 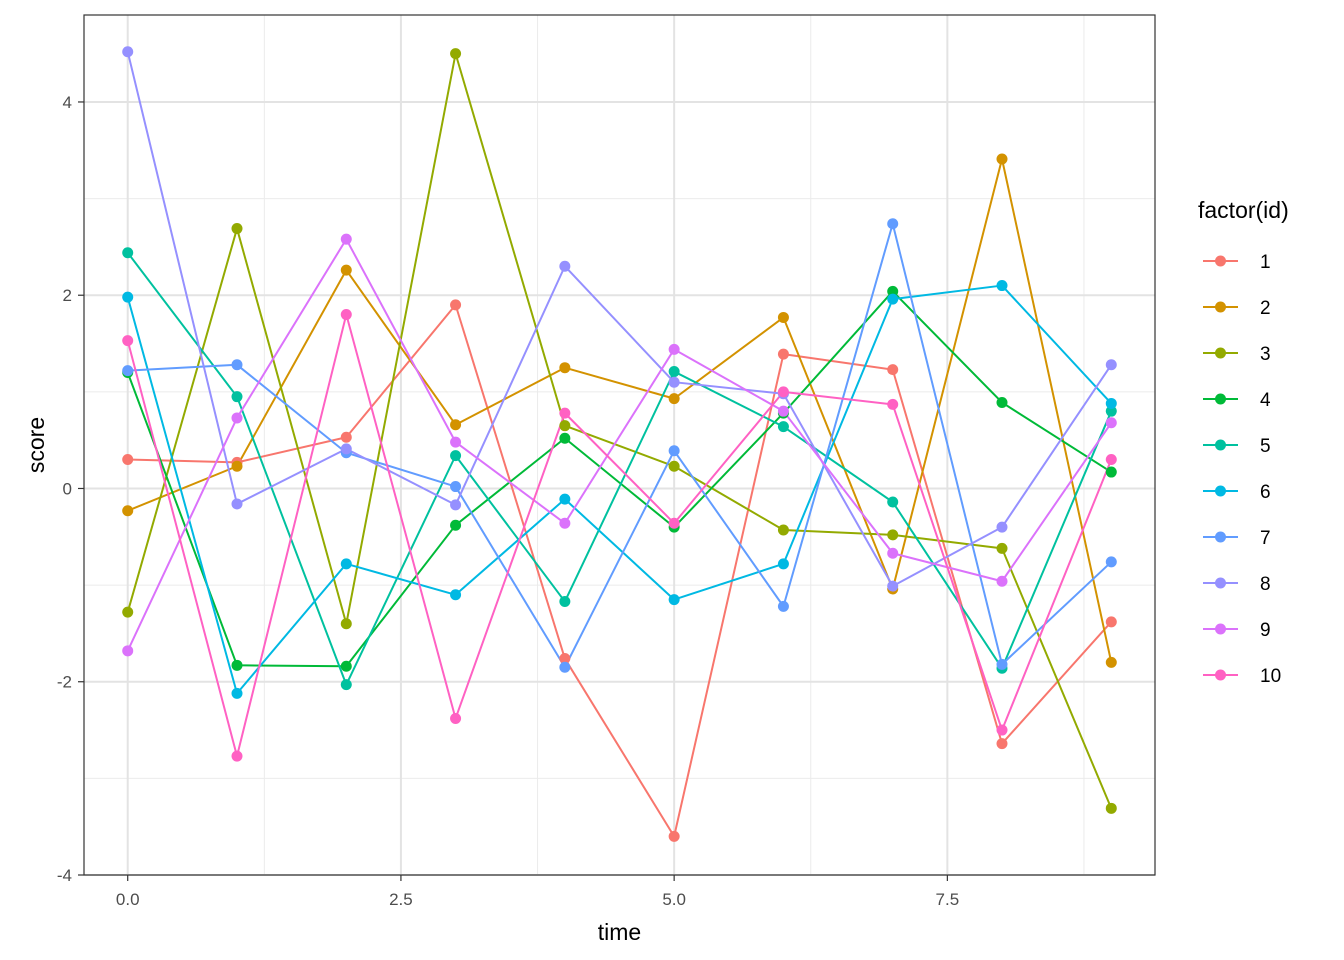 I want to click on x-tick-label: 7.5, so click(x=948, y=899).